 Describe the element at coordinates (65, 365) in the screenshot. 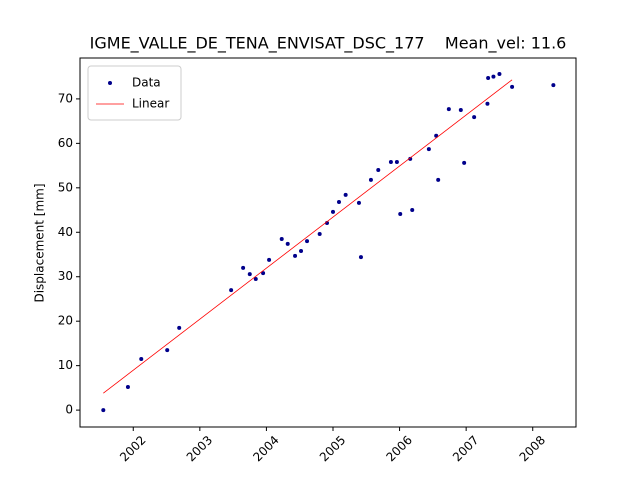

I see `y-tick-label: 10` at that location.